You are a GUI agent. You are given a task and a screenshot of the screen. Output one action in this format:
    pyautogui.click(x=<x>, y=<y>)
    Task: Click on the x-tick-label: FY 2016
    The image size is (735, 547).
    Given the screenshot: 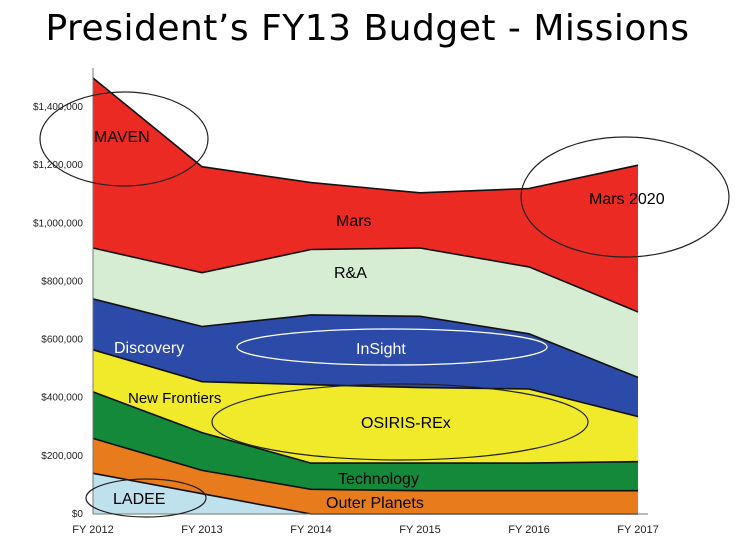 What is the action you would take?
    pyautogui.click(x=528, y=530)
    